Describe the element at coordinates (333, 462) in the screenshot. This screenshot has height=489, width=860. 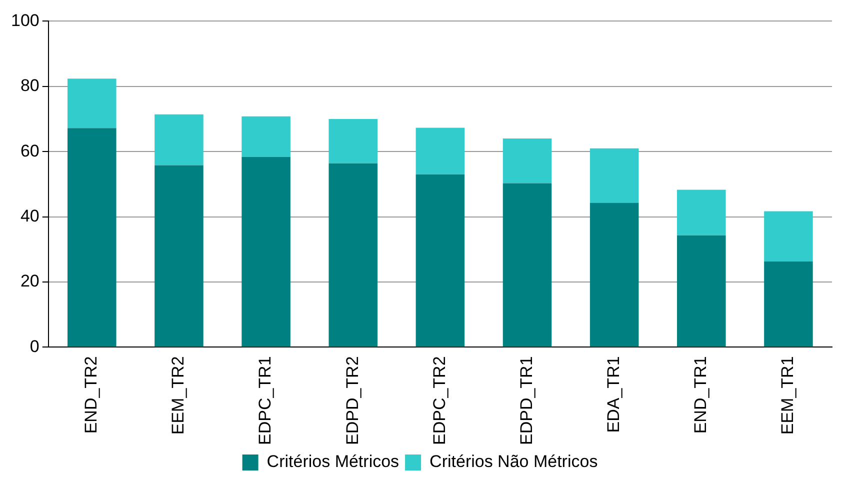
I see `legend-label: Critérios Métricos` at that location.